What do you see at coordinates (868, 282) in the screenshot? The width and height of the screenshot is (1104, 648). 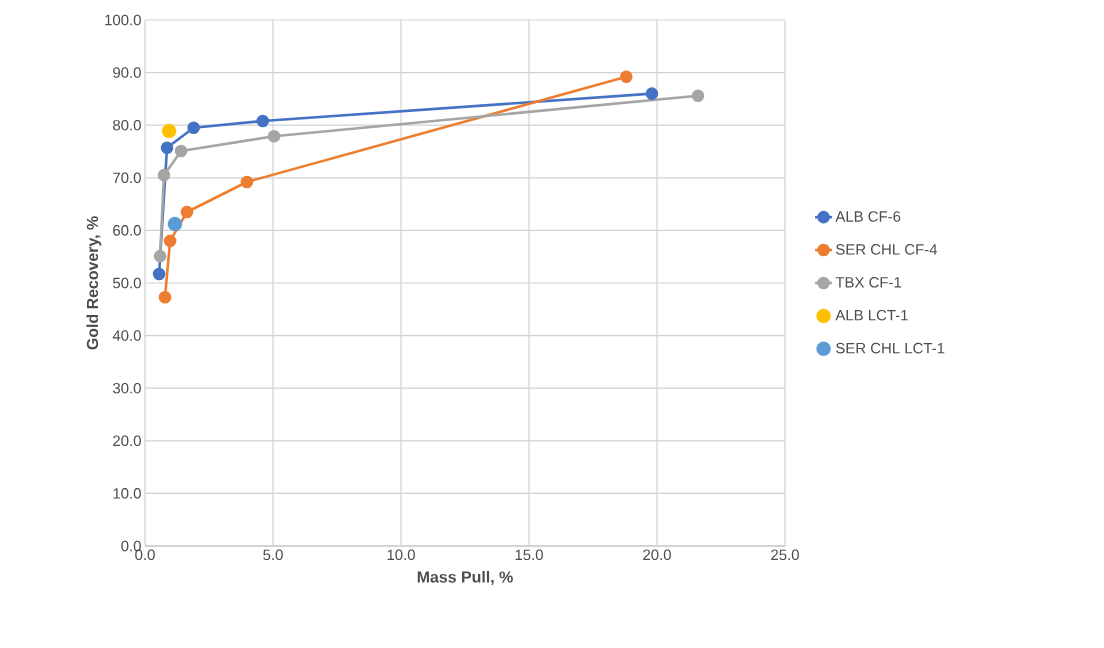 I see `legend-label: TBX CF-1` at bounding box center [868, 282].